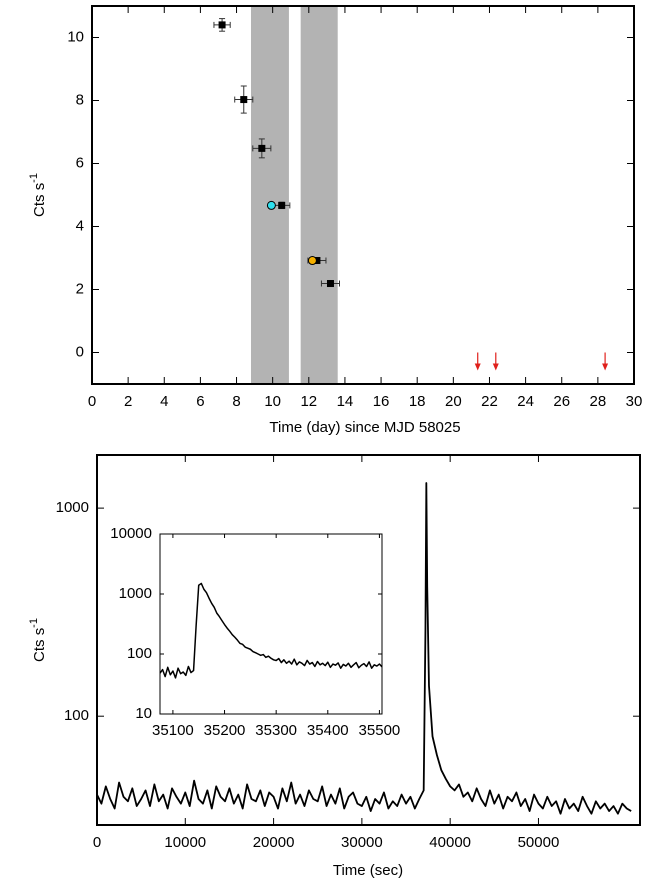 Image resolution: width=665 pixels, height=885 pixels. Describe the element at coordinates (417, 401) in the screenshot. I see `x-tick-label: 18` at that location.